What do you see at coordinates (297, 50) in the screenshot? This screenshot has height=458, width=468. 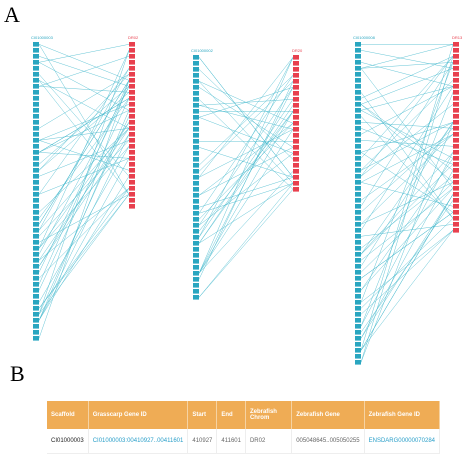 I see `chrom-label: DR20` at bounding box center [297, 50].